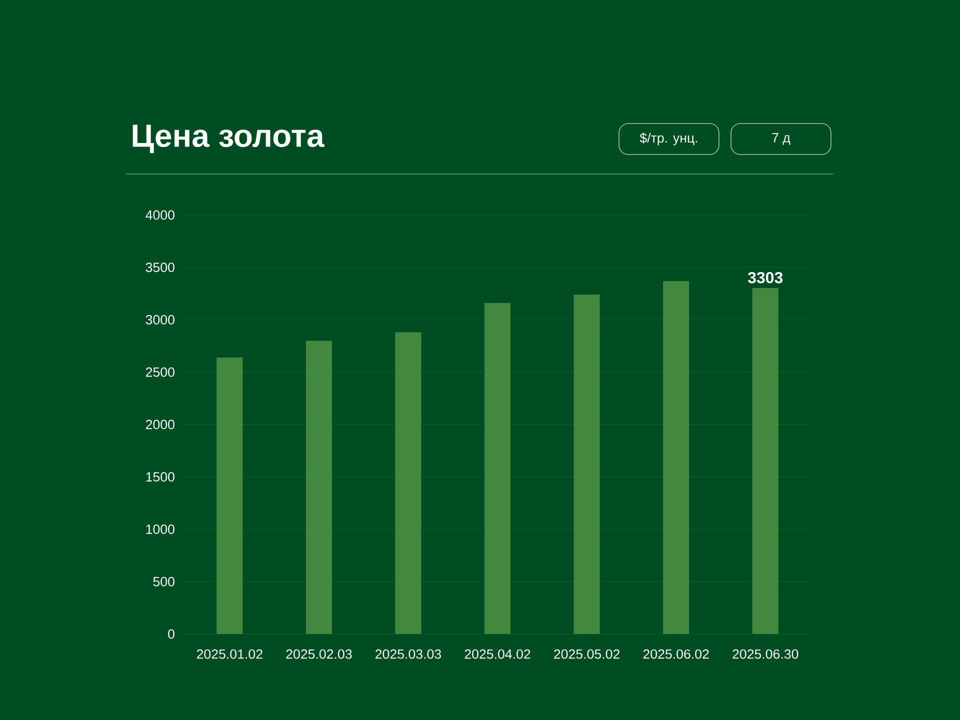  I want to click on y-tick-label: 1500, so click(160, 477).